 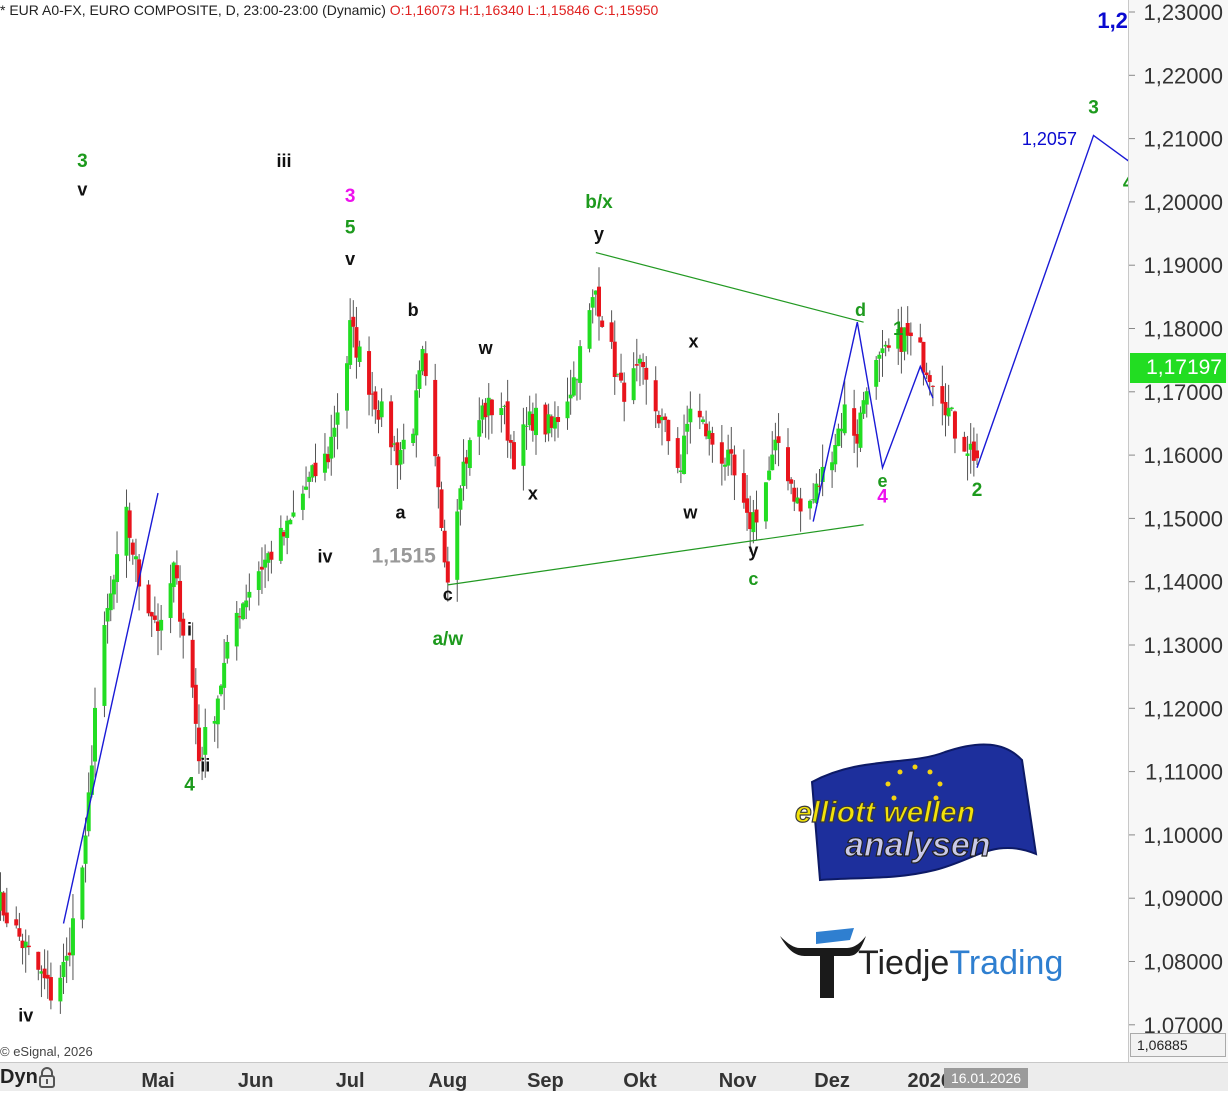 I want to click on wave-label: y, so click(x=599, y=234).